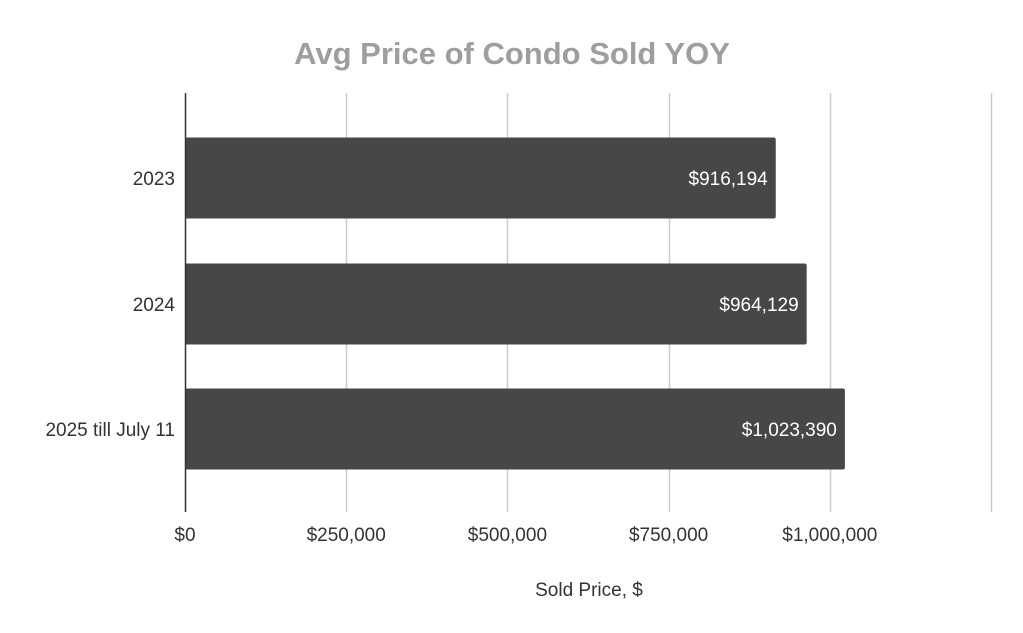  What do you see at coordinates (758, 305) in the screenshot?
I see `data-label-1: $964,129` at bounding box center [758, 305].